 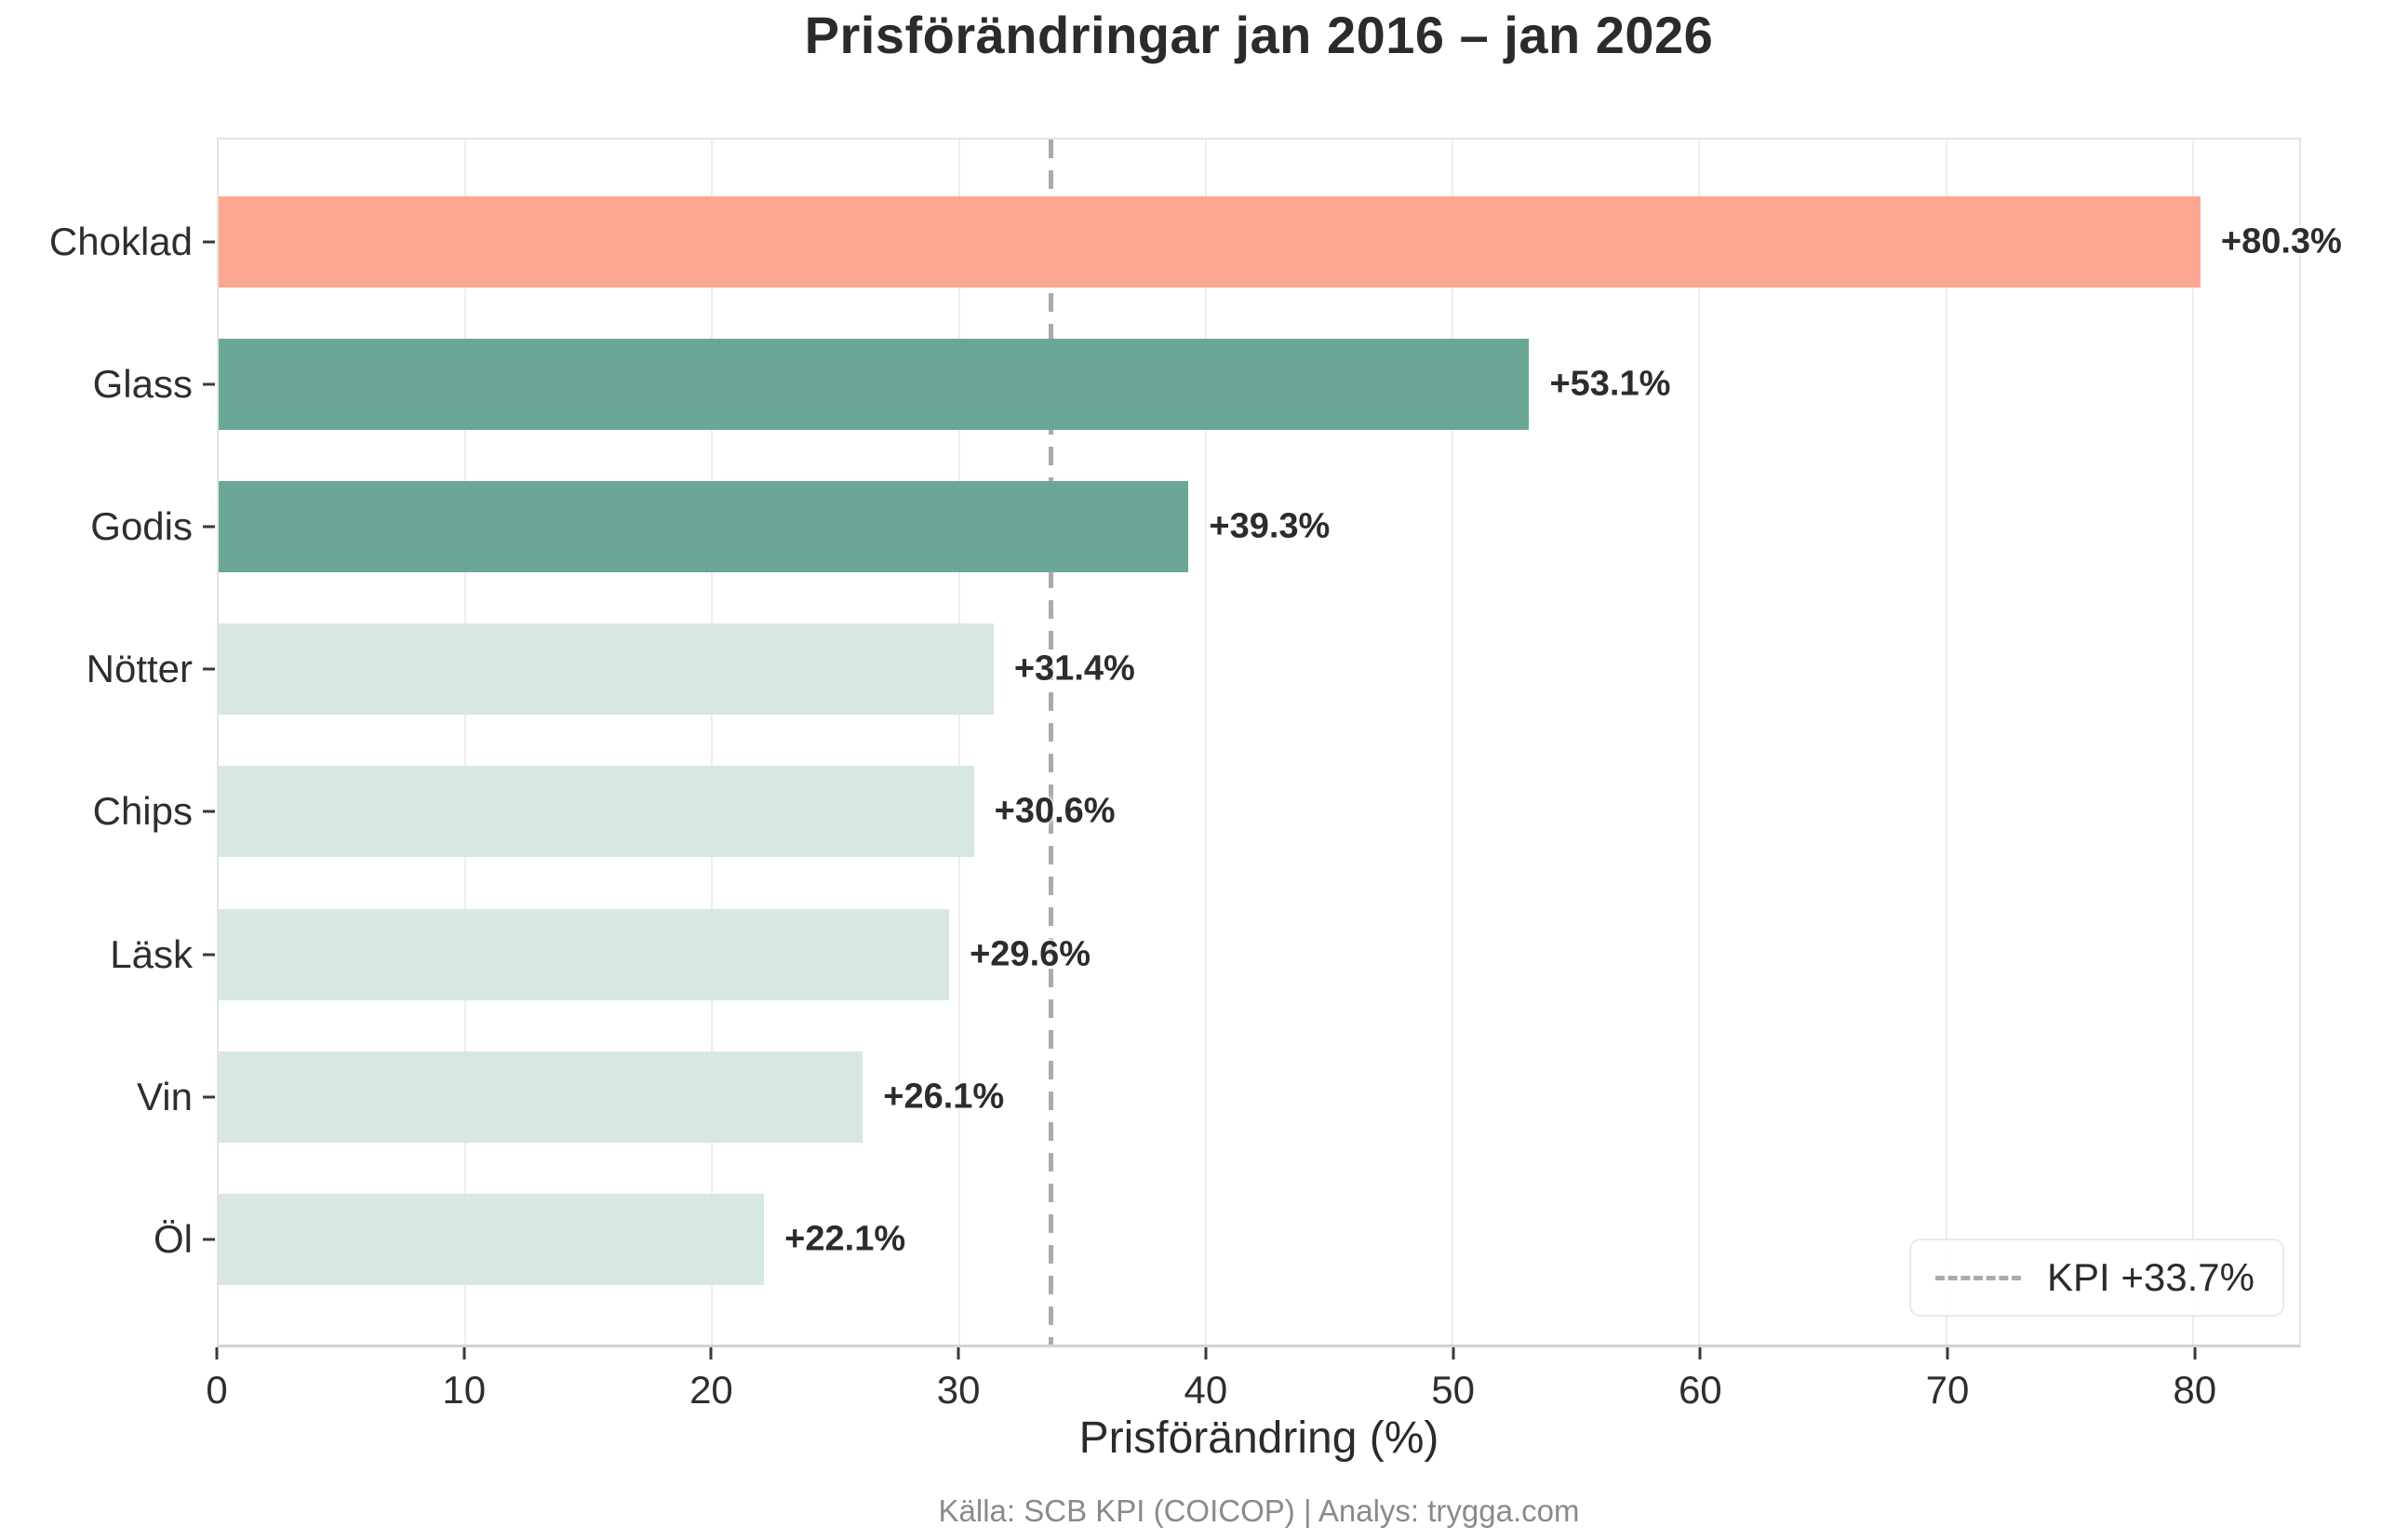 I want to click on x-tick-label: 50, so click(x=1453, y=1390).